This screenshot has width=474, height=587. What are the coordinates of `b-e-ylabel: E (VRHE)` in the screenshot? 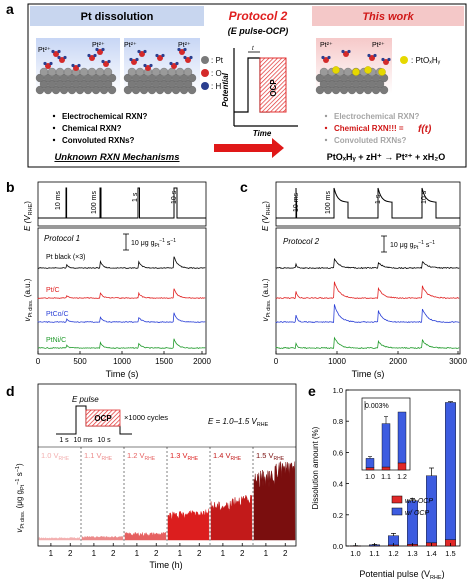 It's located at (28, 216).